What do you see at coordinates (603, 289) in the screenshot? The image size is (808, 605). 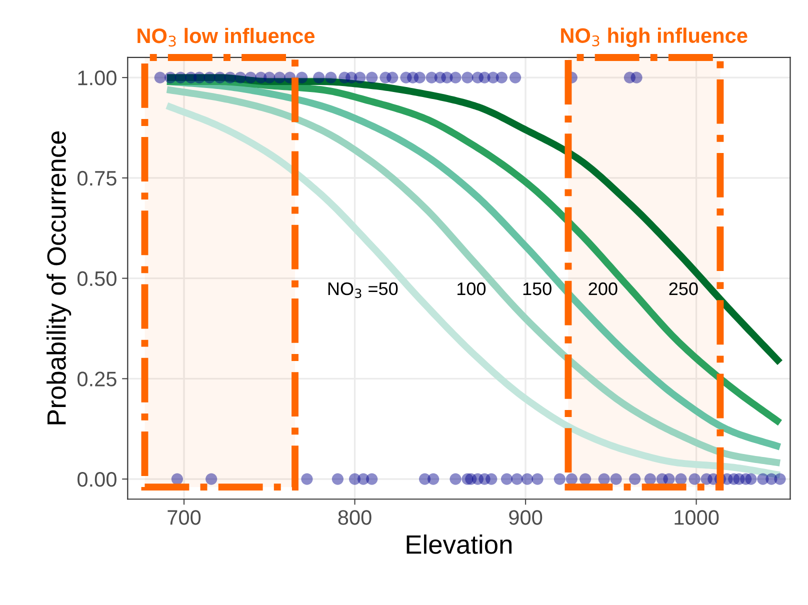 I see `series-label: 200` at bounding box center [603, 289].